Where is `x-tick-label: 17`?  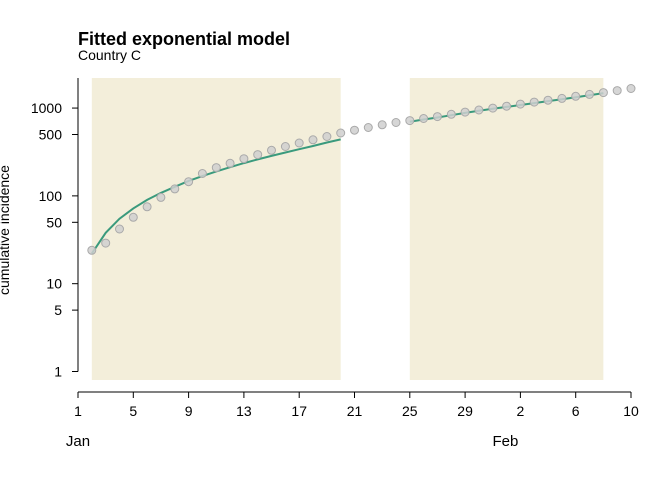 x-tick-label: 17 is located at coordinates (299, 411).